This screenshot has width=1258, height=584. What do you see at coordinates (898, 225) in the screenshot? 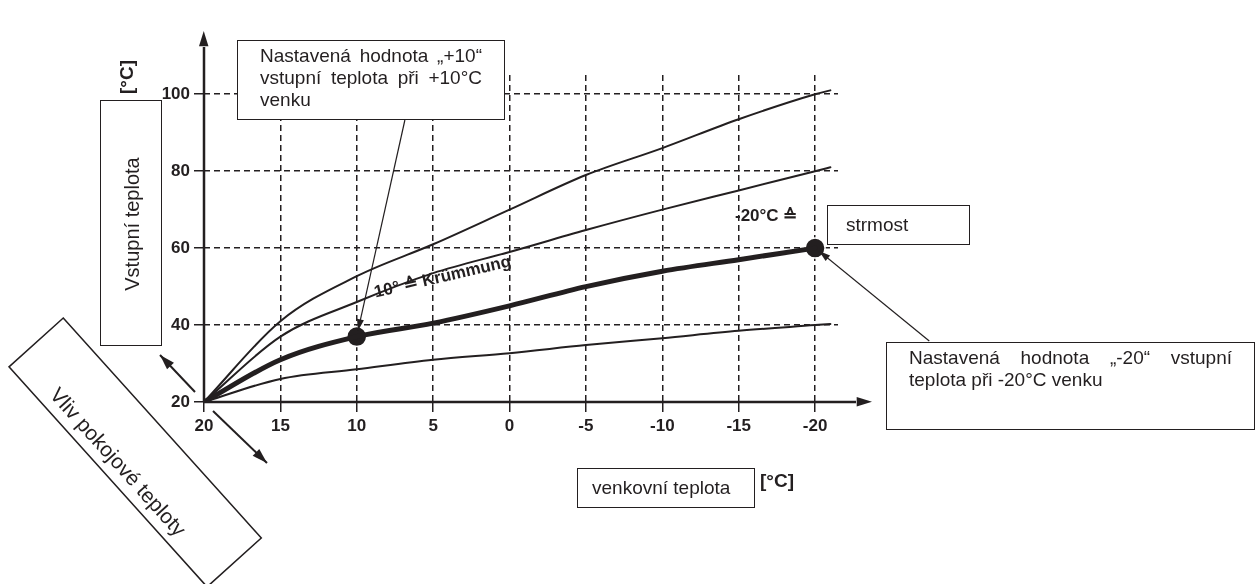
I see `text: strmost` at bounding box center [898, 225].